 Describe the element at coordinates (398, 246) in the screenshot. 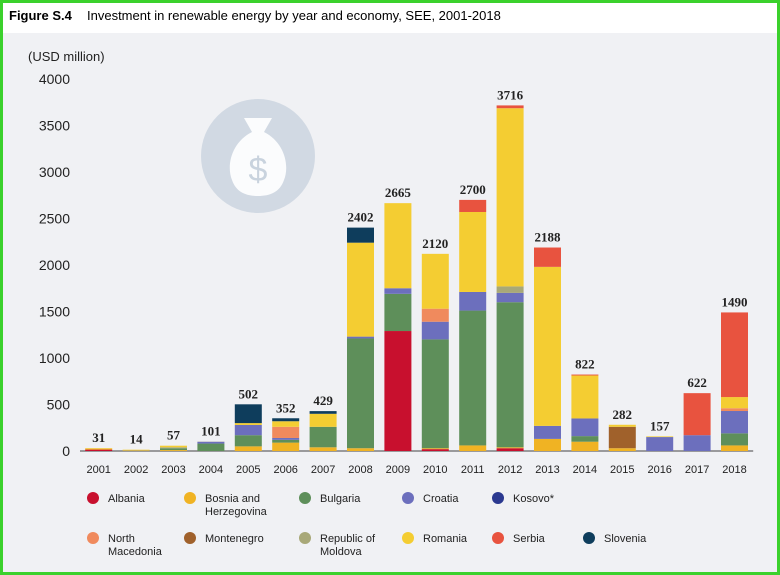

I see `bar-segment-romania-2009` at that location.